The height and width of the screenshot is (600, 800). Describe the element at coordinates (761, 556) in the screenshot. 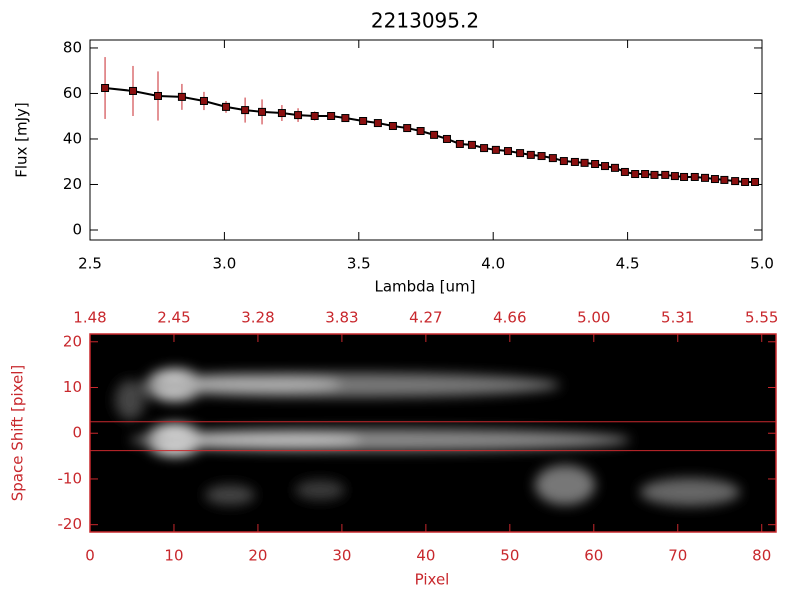

I see `x-tick-label: 80` at that location.